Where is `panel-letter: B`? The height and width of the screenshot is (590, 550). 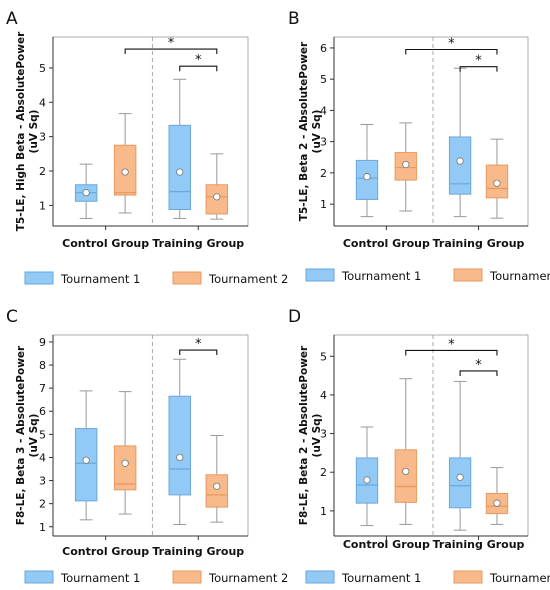 panel-letter: B is located at coordinates (294, 19).